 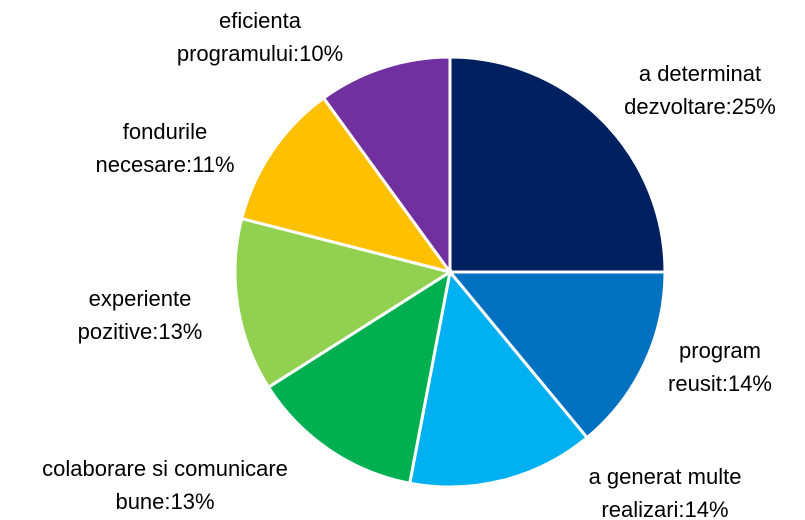 I want to click on slice-label: eficienta, so click(x=260, y=20).